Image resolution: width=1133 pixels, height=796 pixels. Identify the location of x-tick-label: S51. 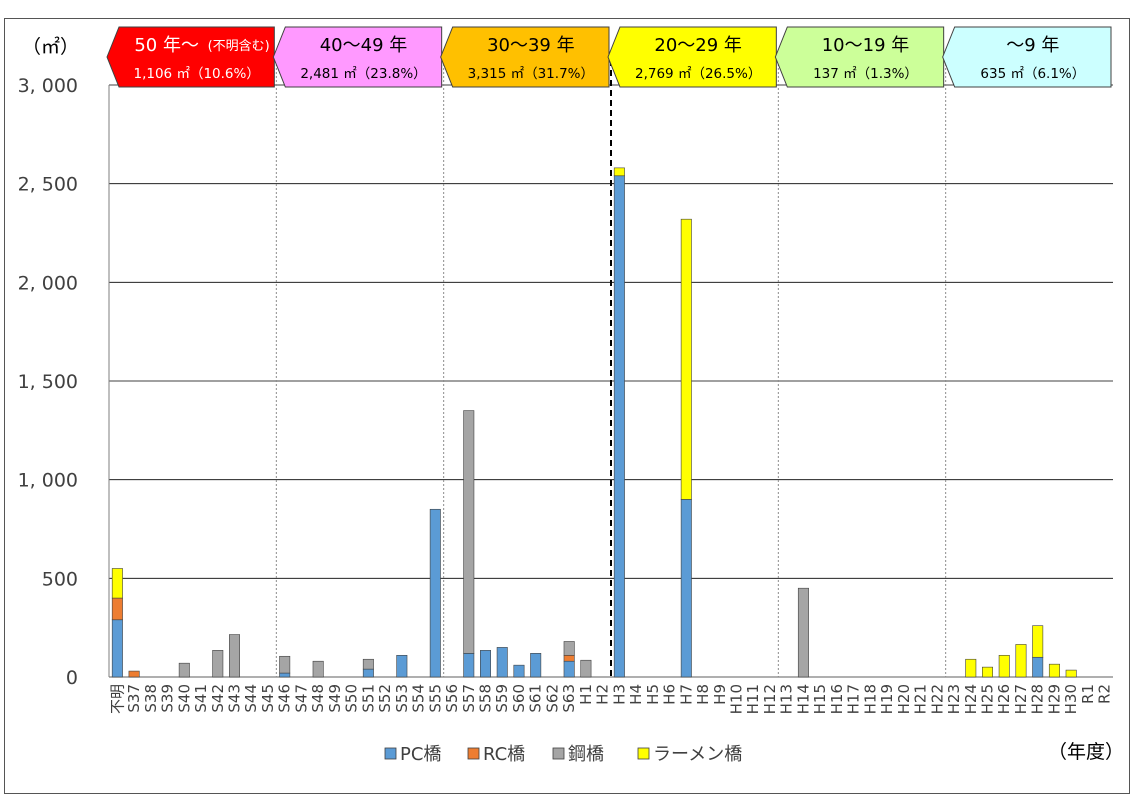
(368, 698).